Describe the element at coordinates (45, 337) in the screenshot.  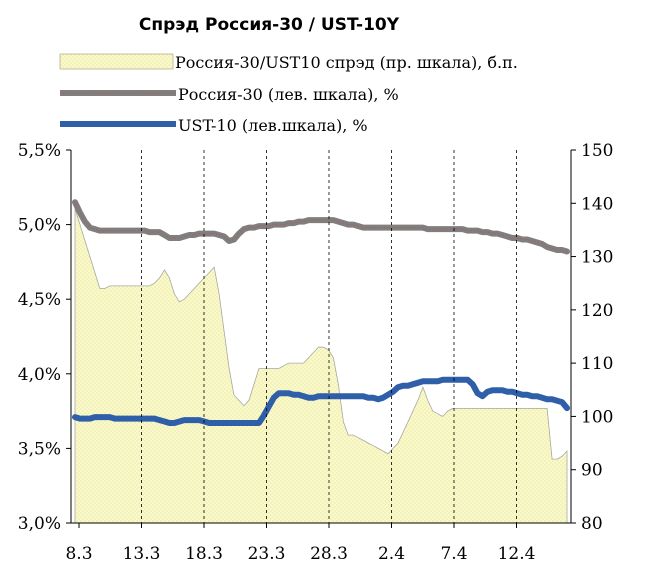
I see `left-axis: 3,0% 3,5% 4,0% 4,5% 5,0% 5,5%` at that location.